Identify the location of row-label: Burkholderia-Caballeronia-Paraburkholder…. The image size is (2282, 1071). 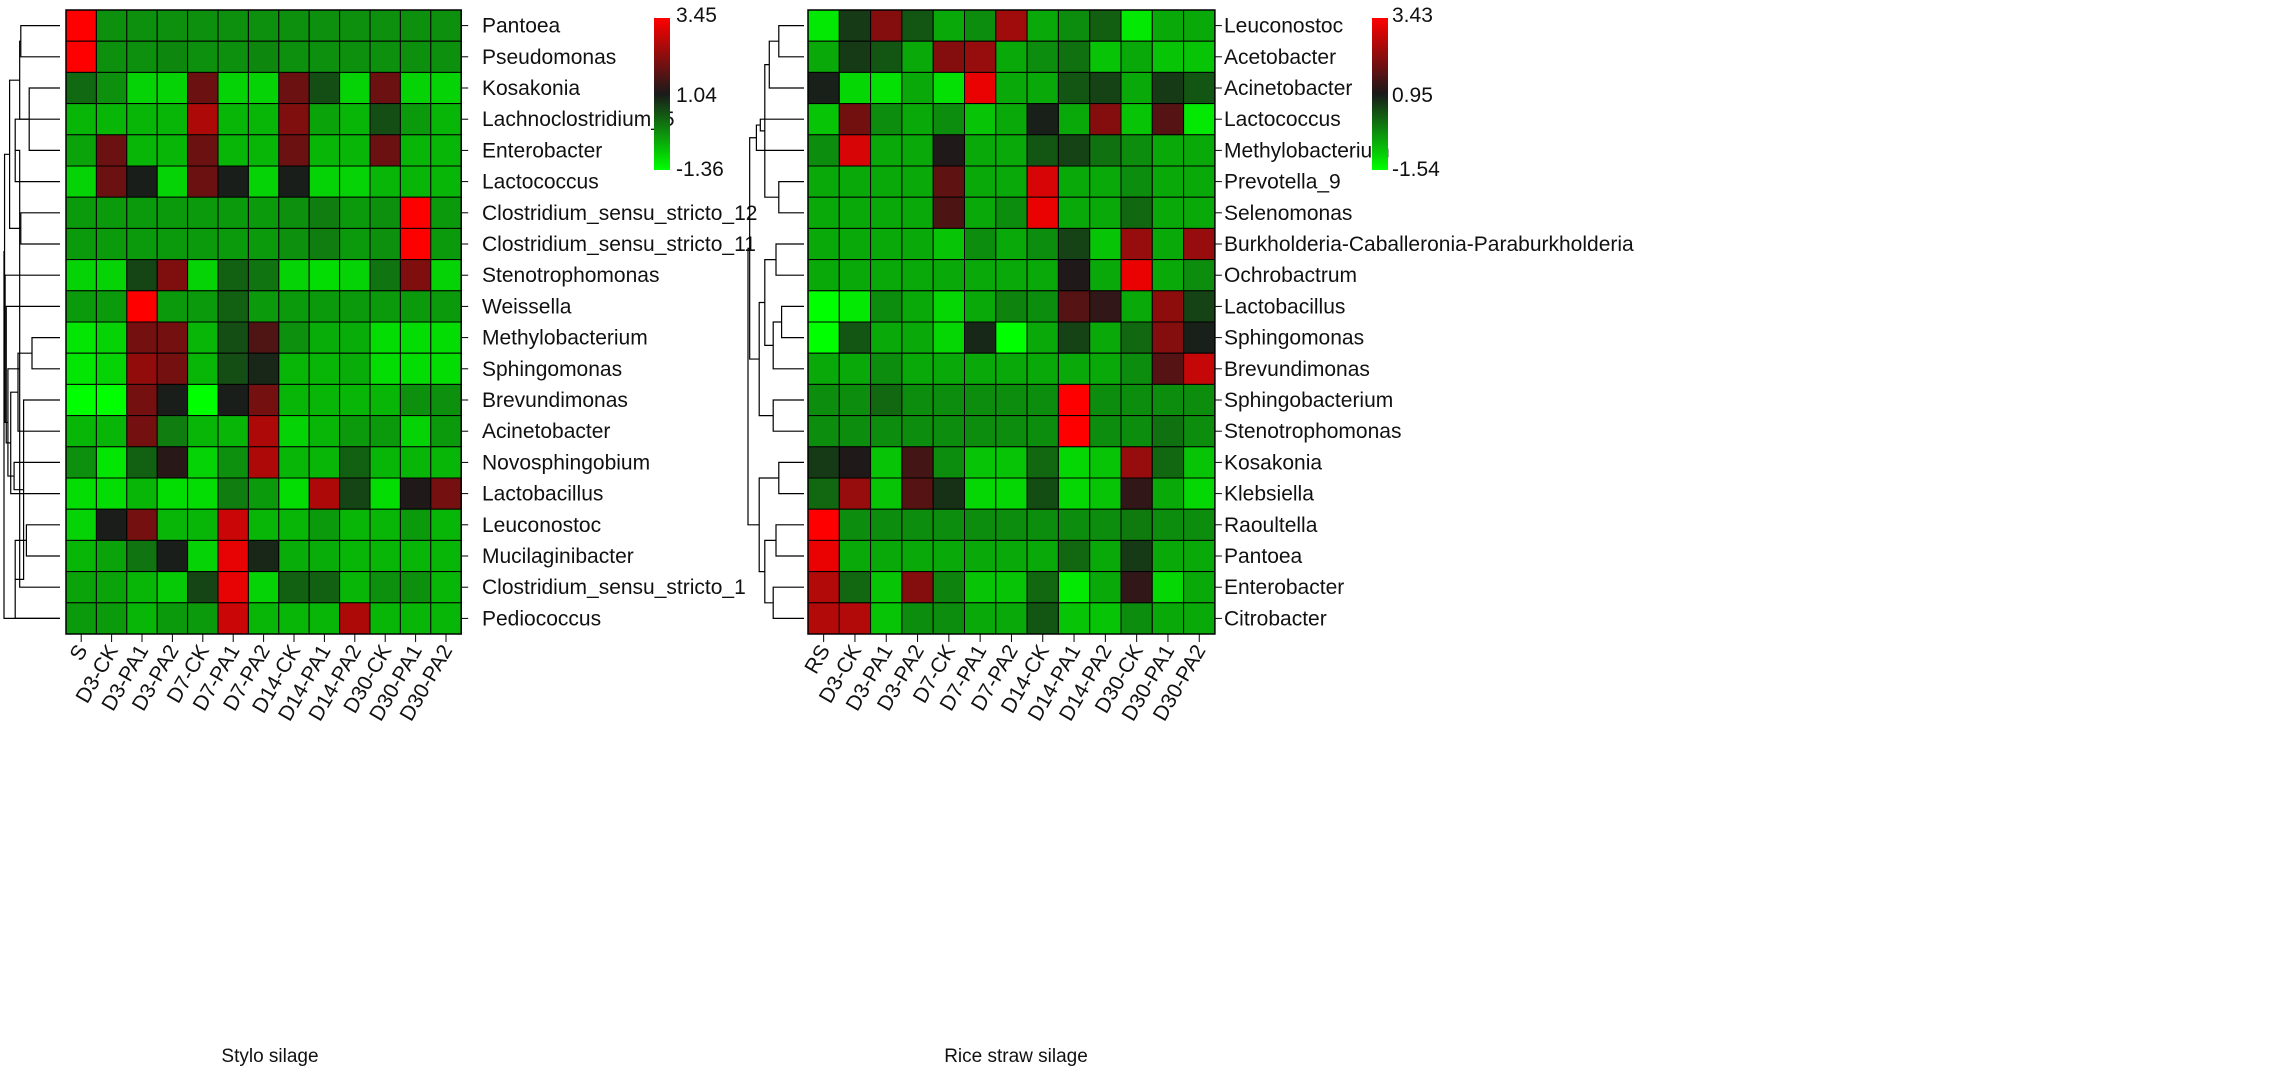
(1429, 244).